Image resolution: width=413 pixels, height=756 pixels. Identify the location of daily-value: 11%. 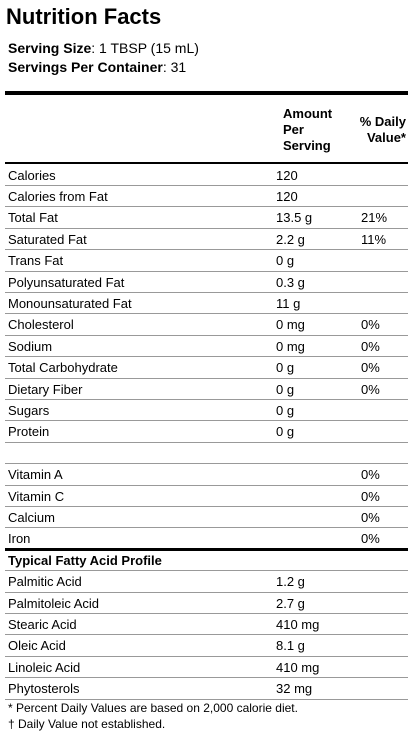
(374, 239).